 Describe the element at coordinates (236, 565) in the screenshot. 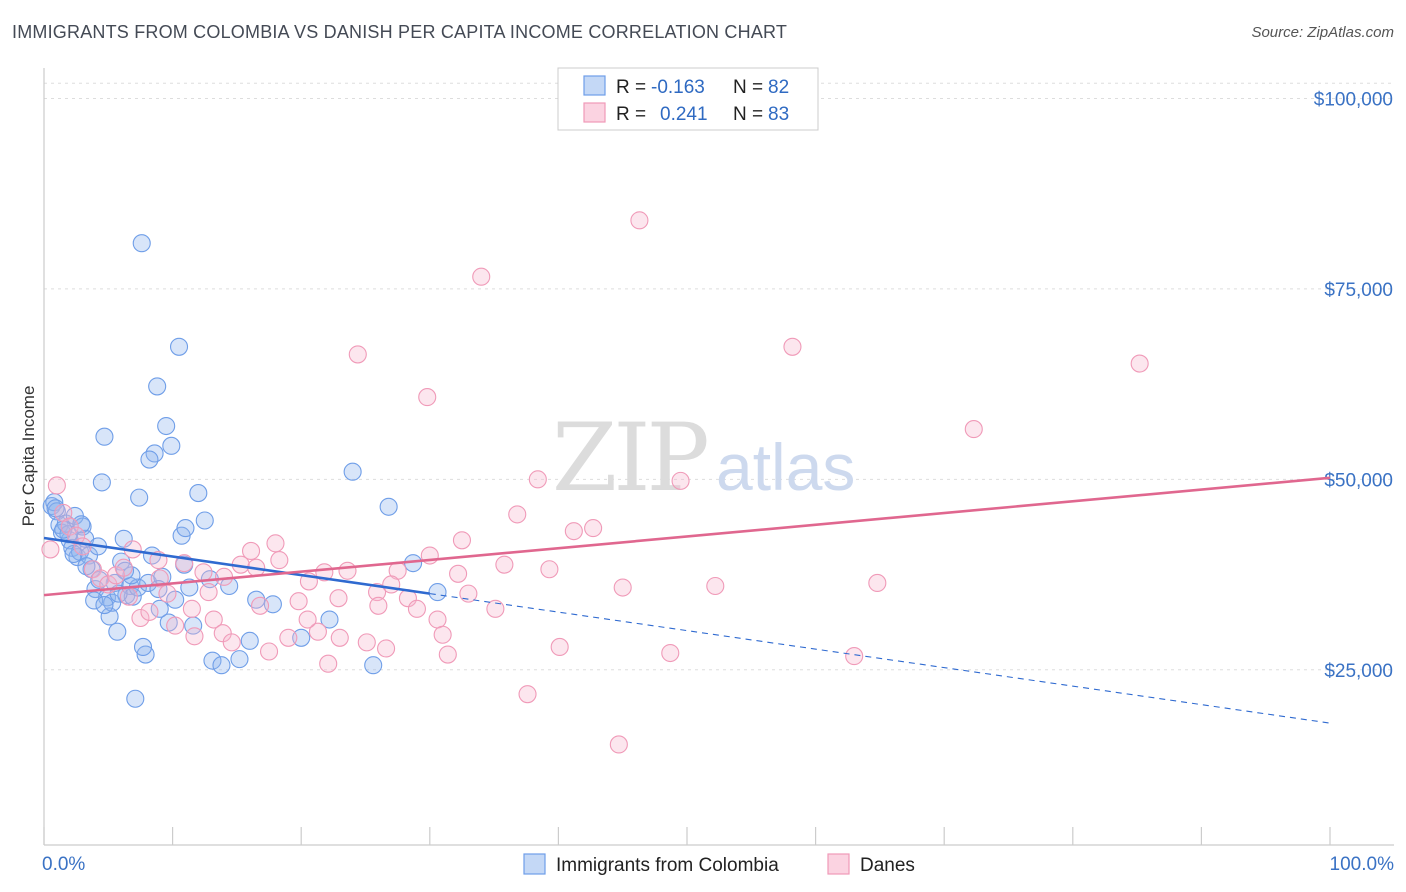

I see `colombia-trend-line` at that location.